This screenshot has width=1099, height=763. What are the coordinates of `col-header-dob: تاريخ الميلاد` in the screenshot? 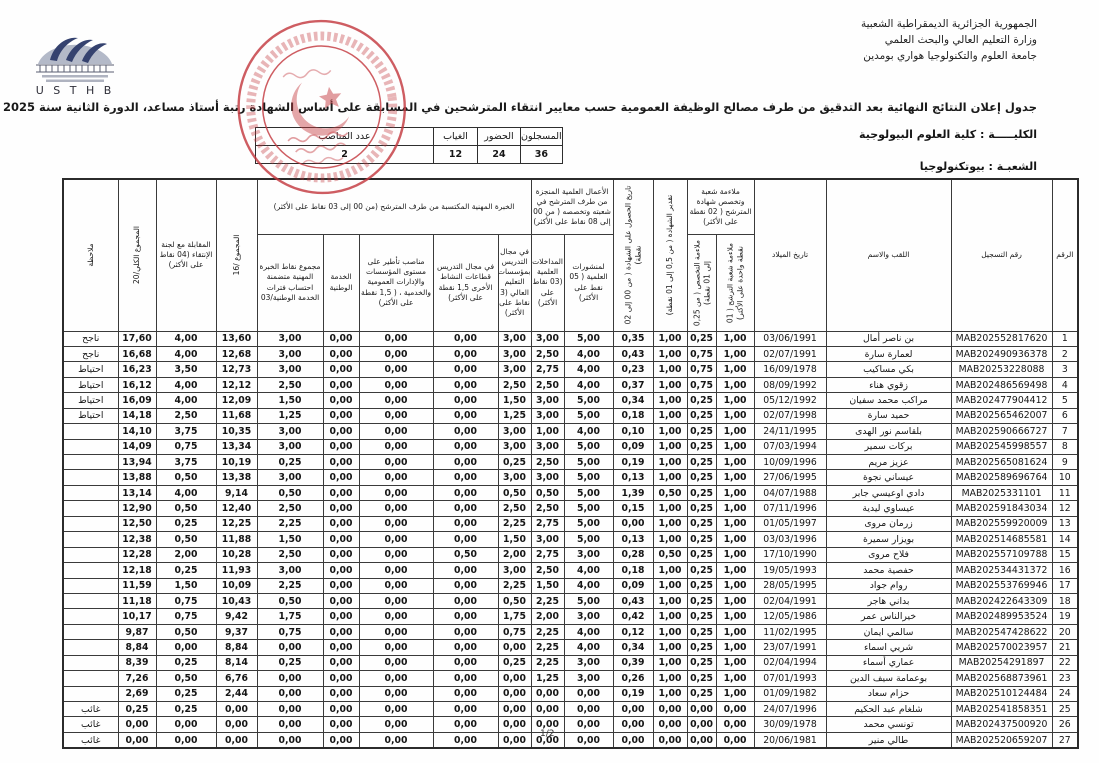 It's located at (790, 255).